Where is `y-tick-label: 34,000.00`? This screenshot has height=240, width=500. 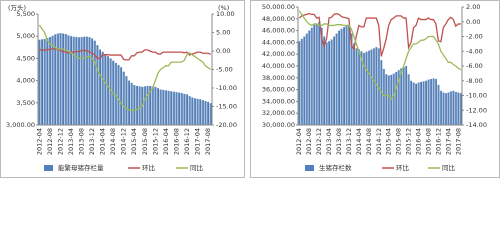
y-tick-label: 34,000.00 is located at coordinates (278, 101).